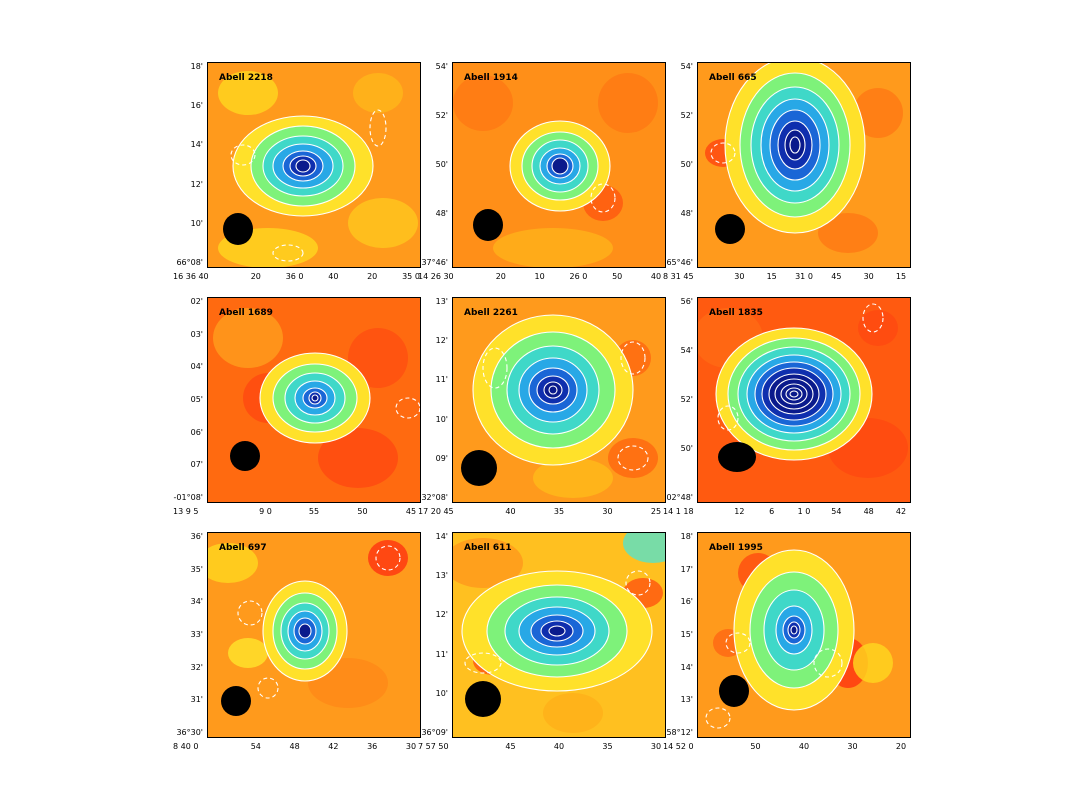 Image resolution: width=1066 pixels, height=800 pixels. What do you see at coordinates (189, 732) in the screenshot?
I see `y-tick-label: 36°30'` at bounding box center [189, 732].